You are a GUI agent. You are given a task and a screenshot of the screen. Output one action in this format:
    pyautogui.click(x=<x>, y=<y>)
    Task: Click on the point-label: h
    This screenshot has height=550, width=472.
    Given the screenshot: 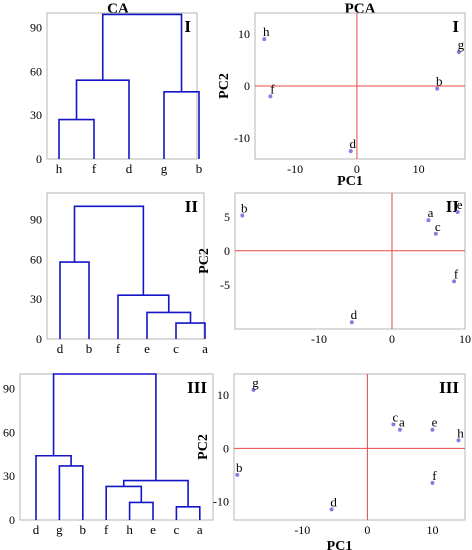 What is the action you would take?
    pyautogui.click(x=460, y=432)
    